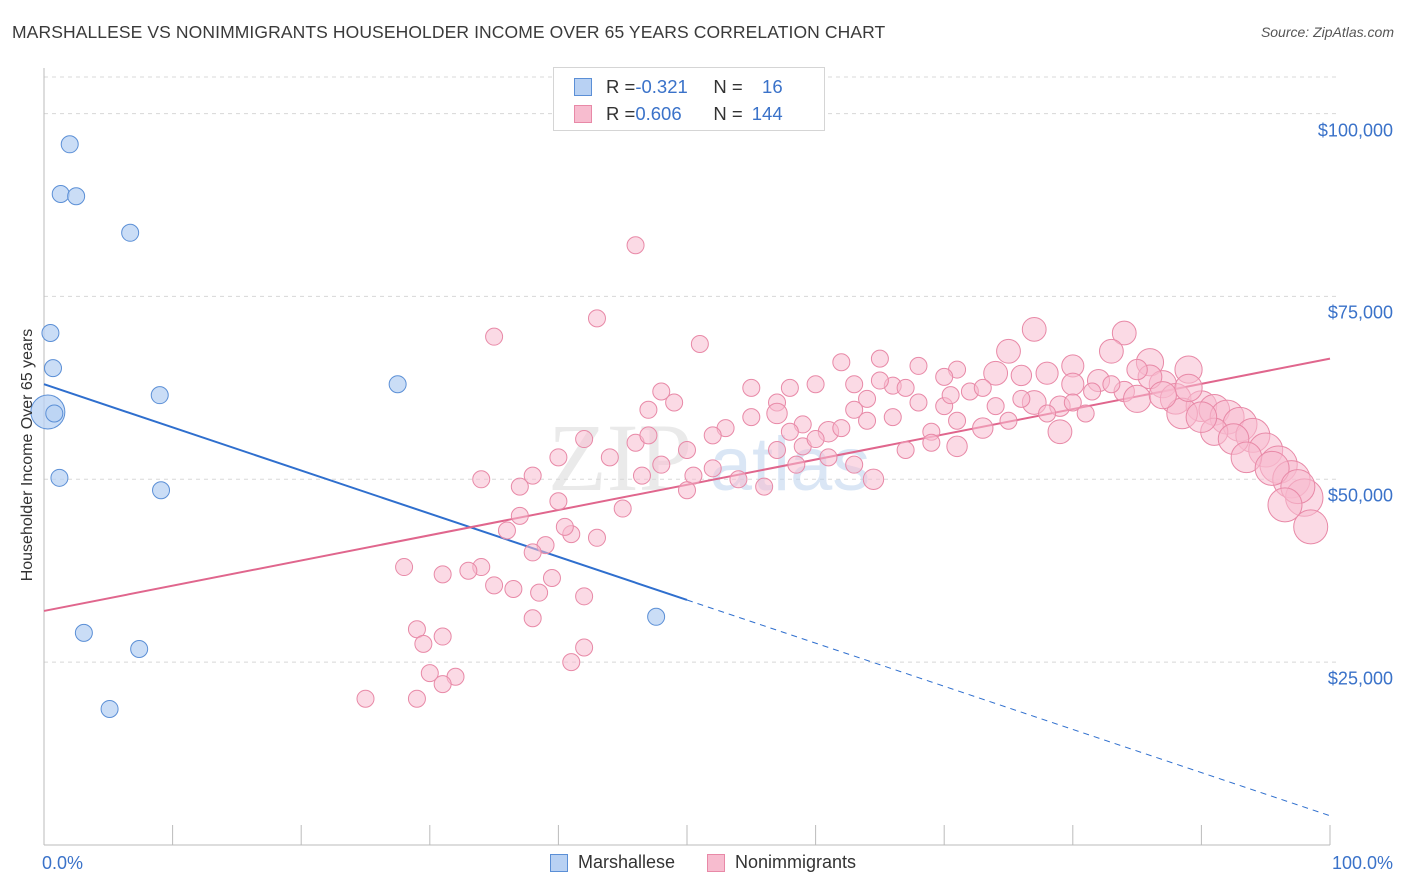 This screenshot has height=892, width=1406. Describe the element at coordinates (661, 86) in the screenshot. I see `r-value: -0.321` at that location.